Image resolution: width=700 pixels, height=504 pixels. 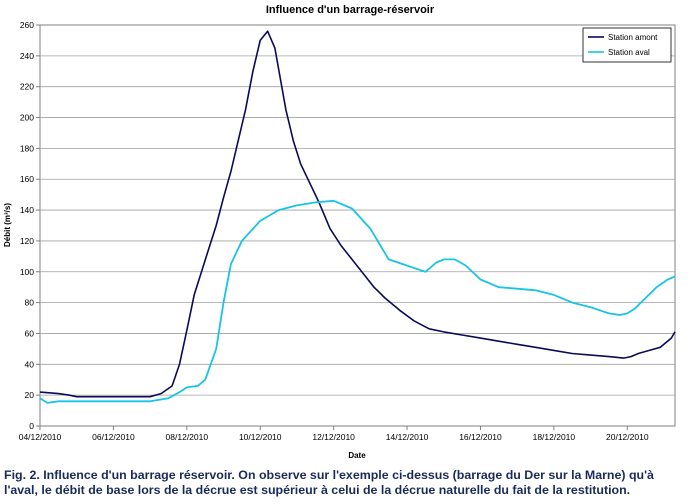 What do you see at coordinates (27, 87) in the screenshot?
I see `y-tick-label: 220` at bounding box center [27, 87].